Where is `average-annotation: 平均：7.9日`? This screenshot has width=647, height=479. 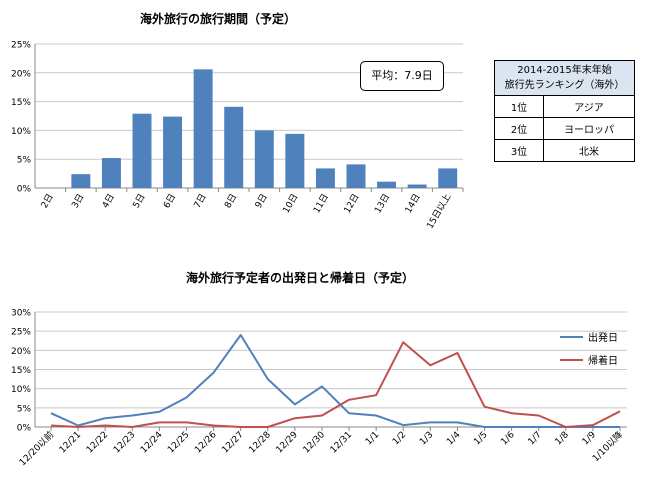 average-annotation: 平均：7.9日 is located at coordinates (402, 76).